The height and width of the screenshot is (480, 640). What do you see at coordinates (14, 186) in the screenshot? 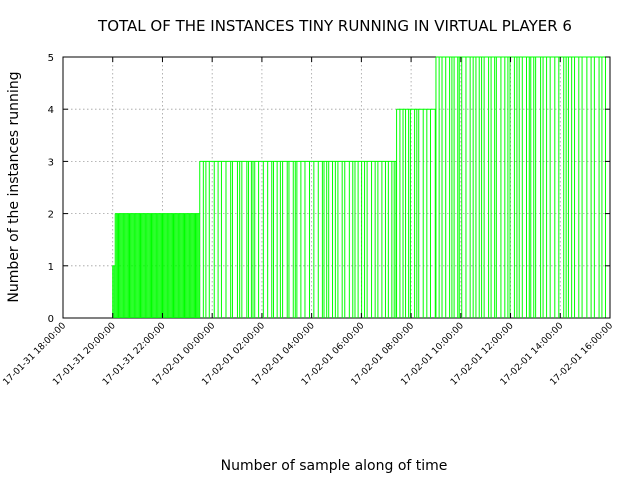
I see `y-axis-label: Number of the instances running` at bounding box center [14, 186].